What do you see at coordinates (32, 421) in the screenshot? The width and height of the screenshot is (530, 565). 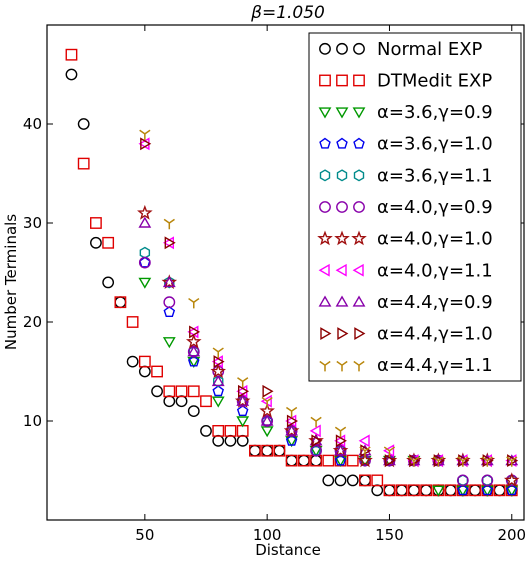 I see `y-tick-label: 10` at bounding box center [32, 421].